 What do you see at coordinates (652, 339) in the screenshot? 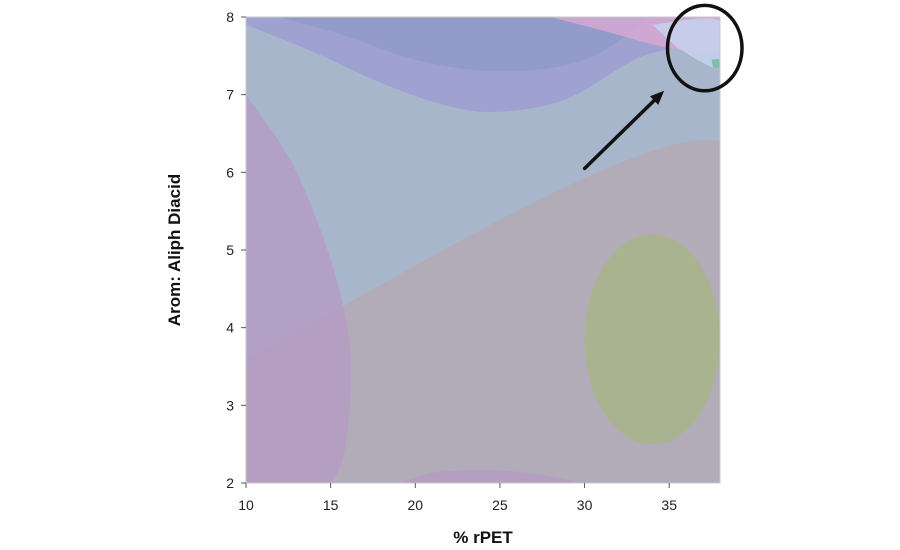
I see `contour-region-green-region` at bounding box center [652, 339].